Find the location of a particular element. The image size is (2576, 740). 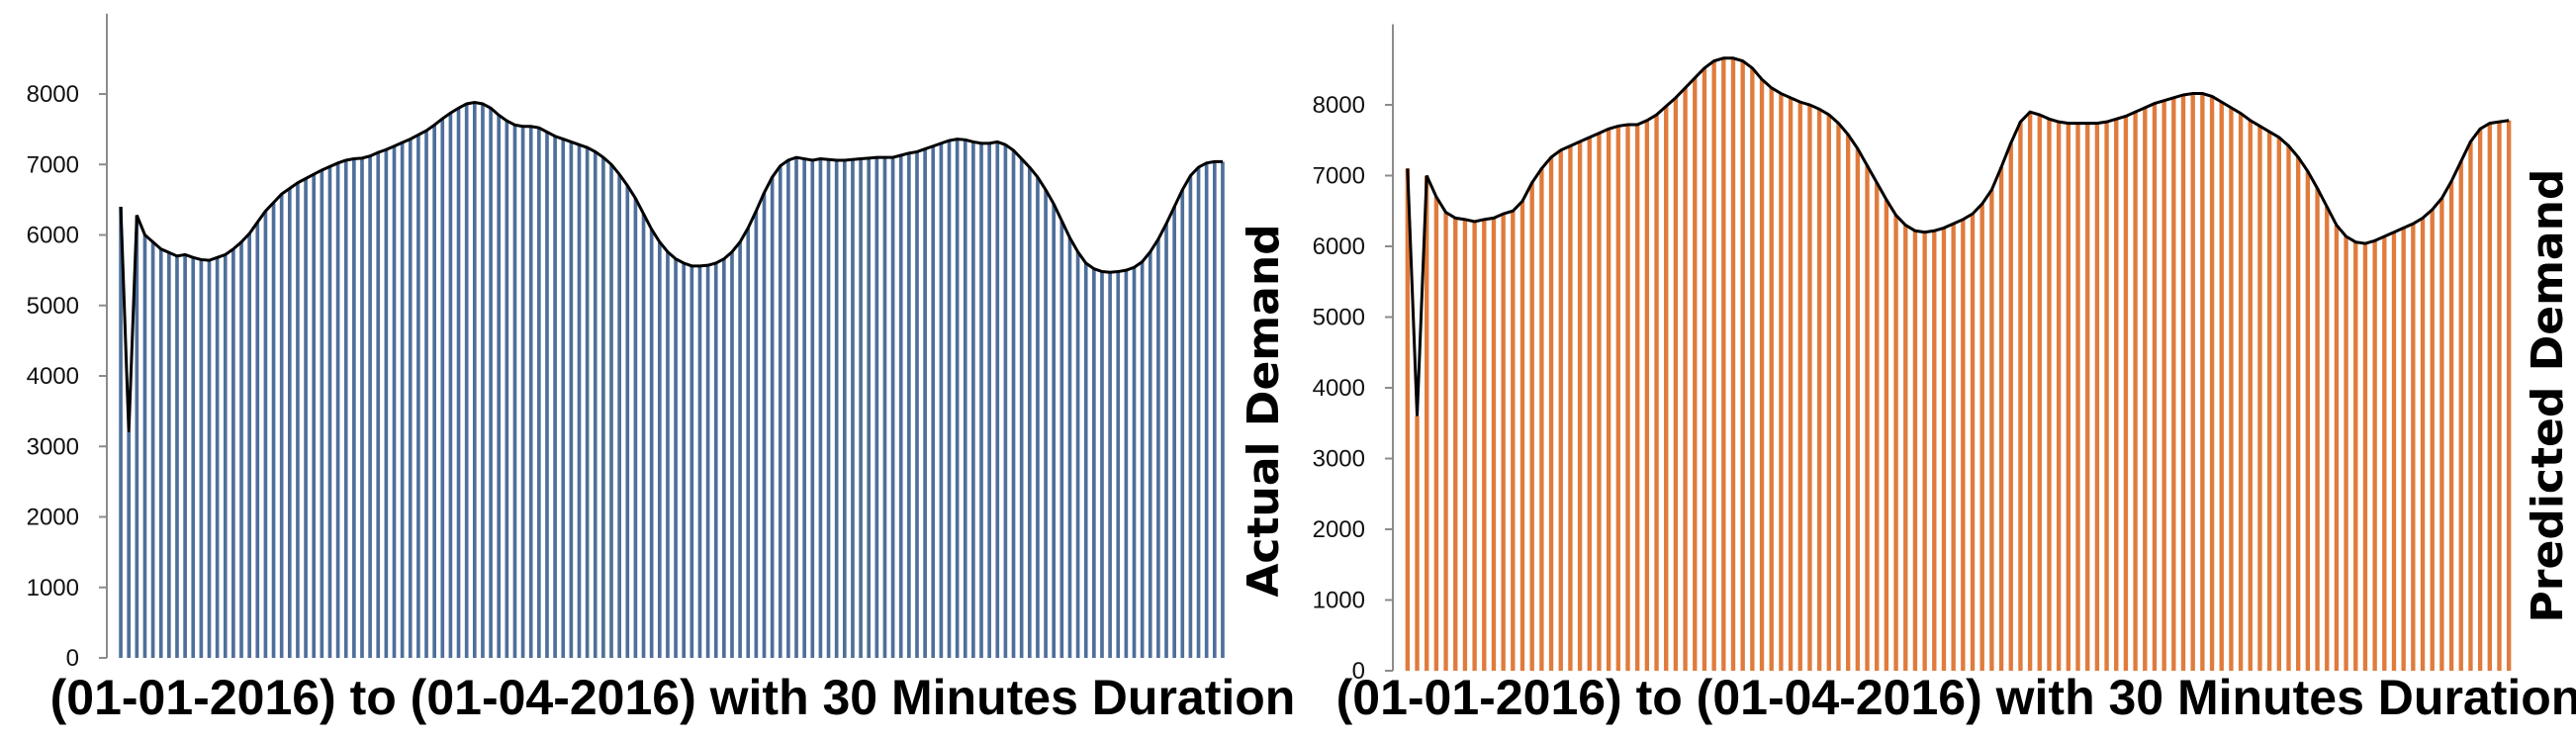

y-tick-label: 8000 is located at coordinates (53, 94).